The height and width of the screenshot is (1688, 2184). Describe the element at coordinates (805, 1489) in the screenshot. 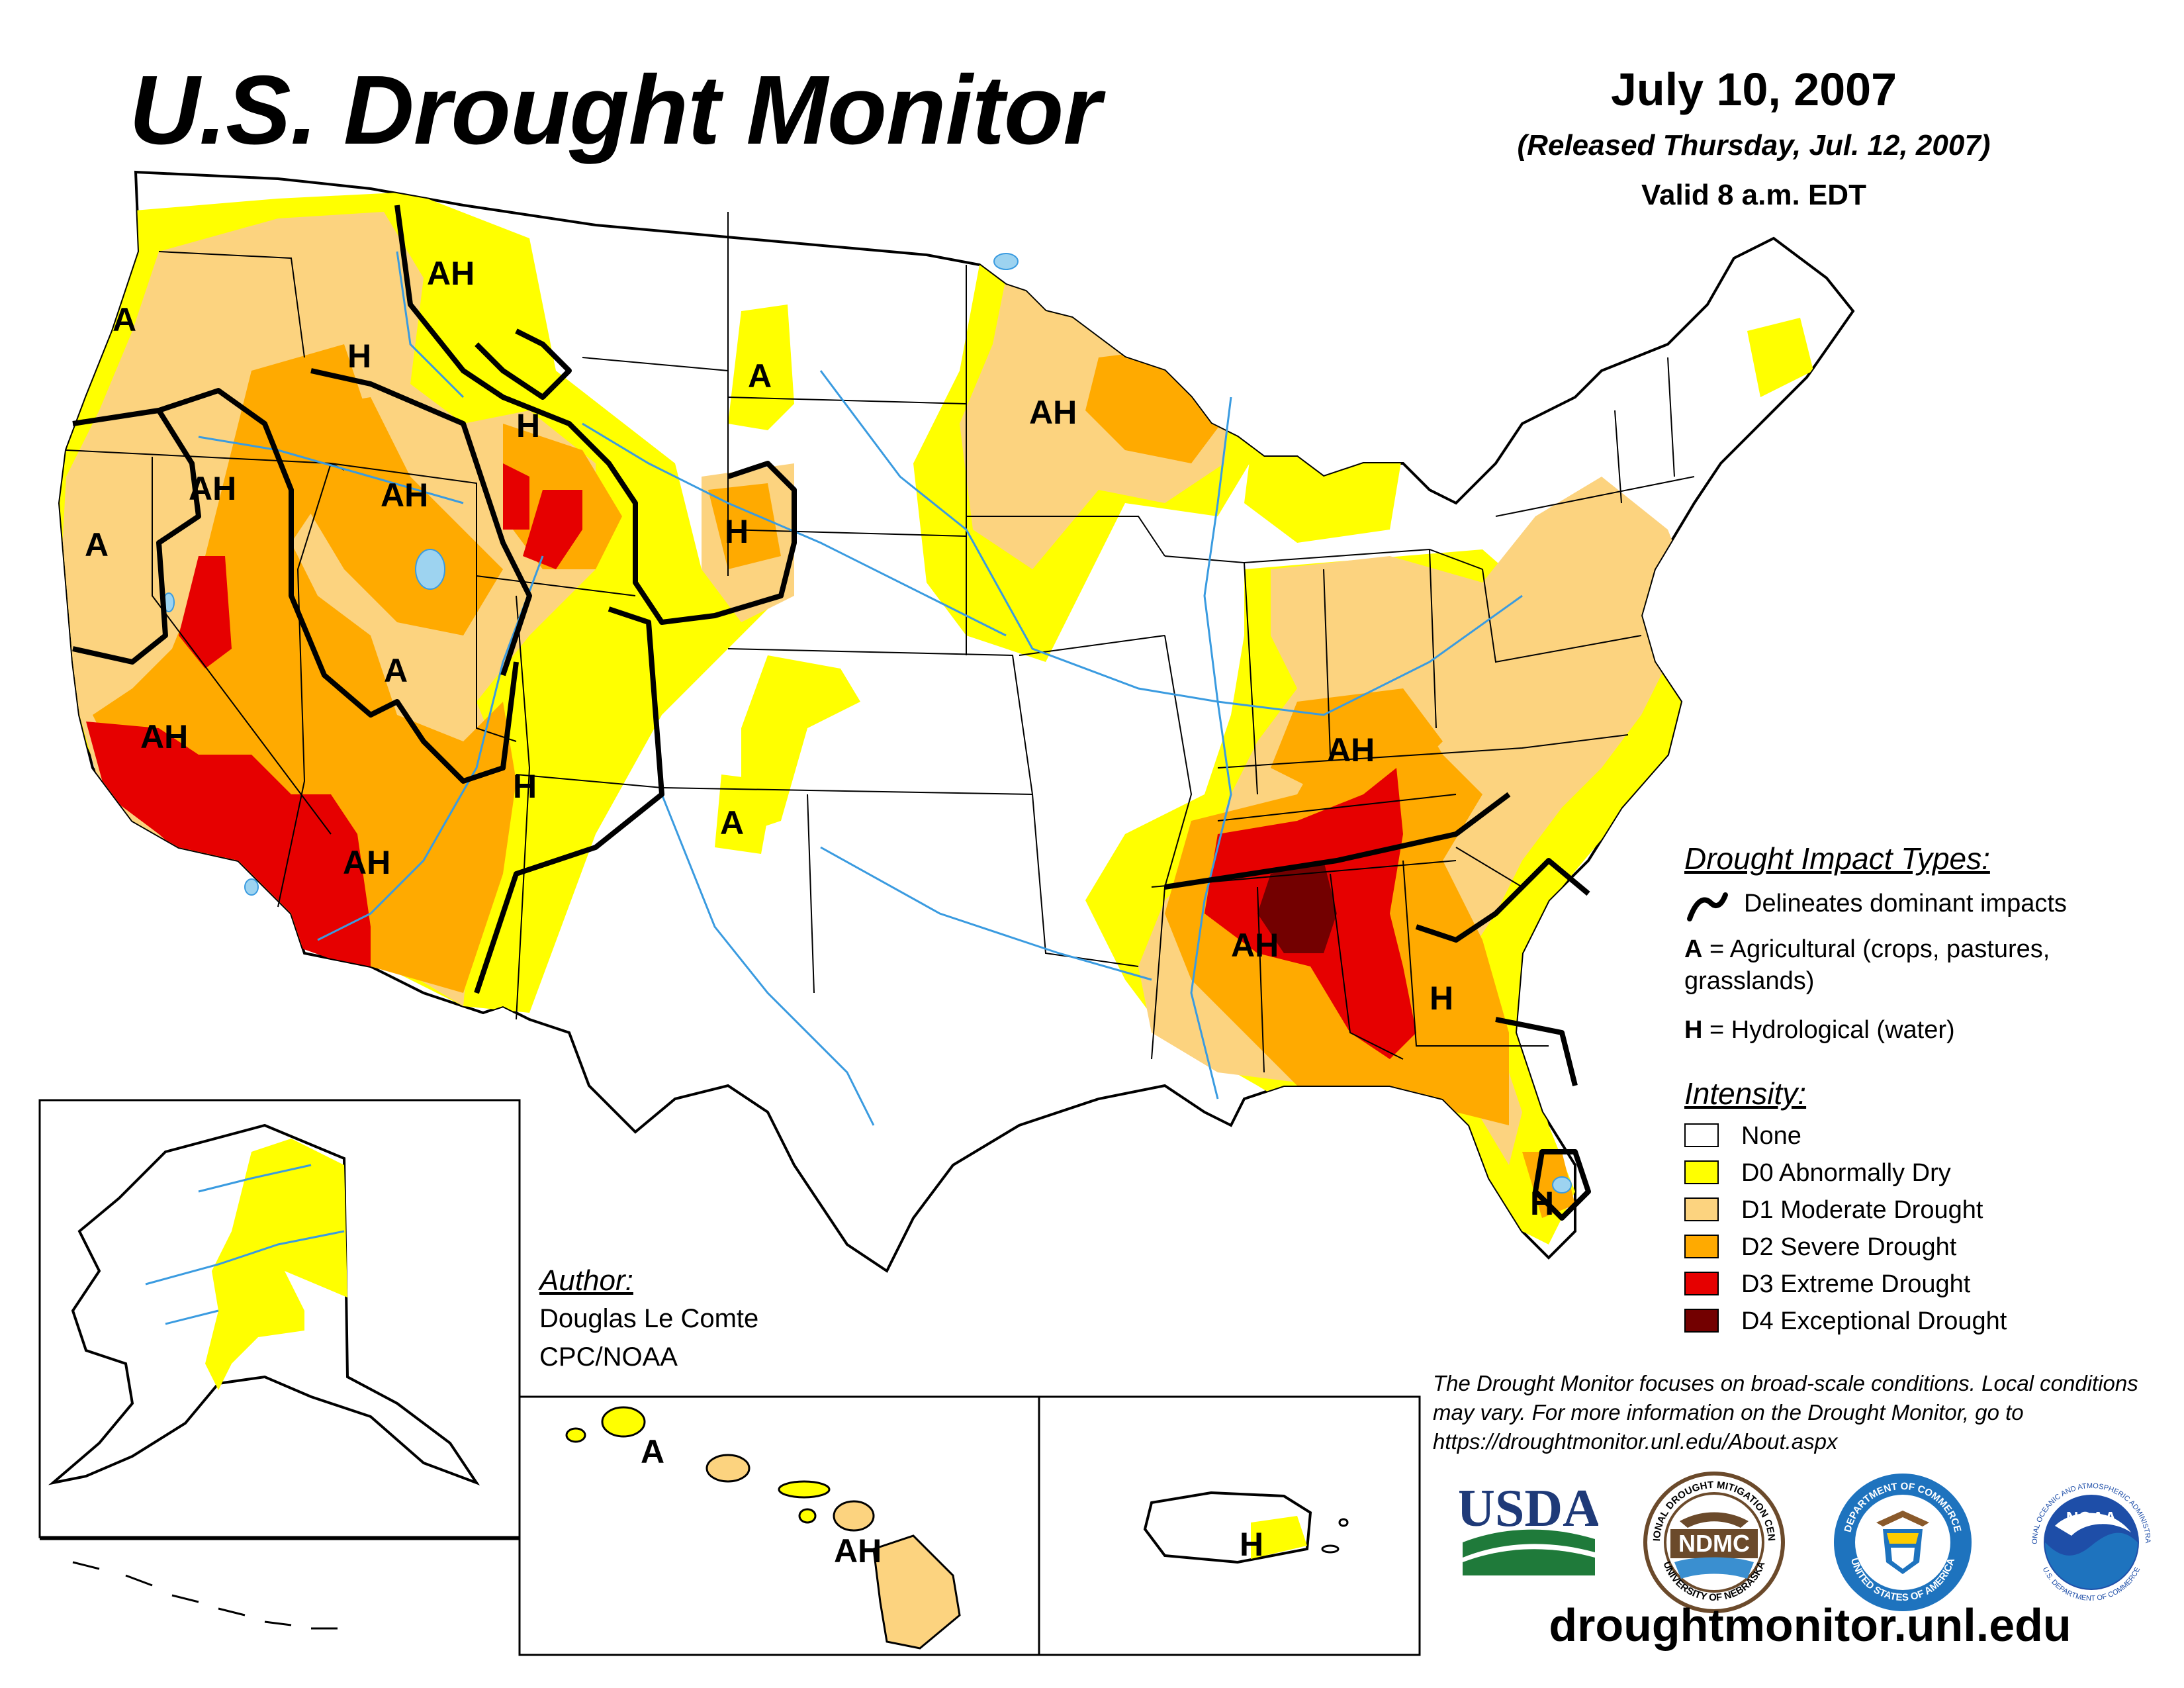

I see `molokai` at that location.